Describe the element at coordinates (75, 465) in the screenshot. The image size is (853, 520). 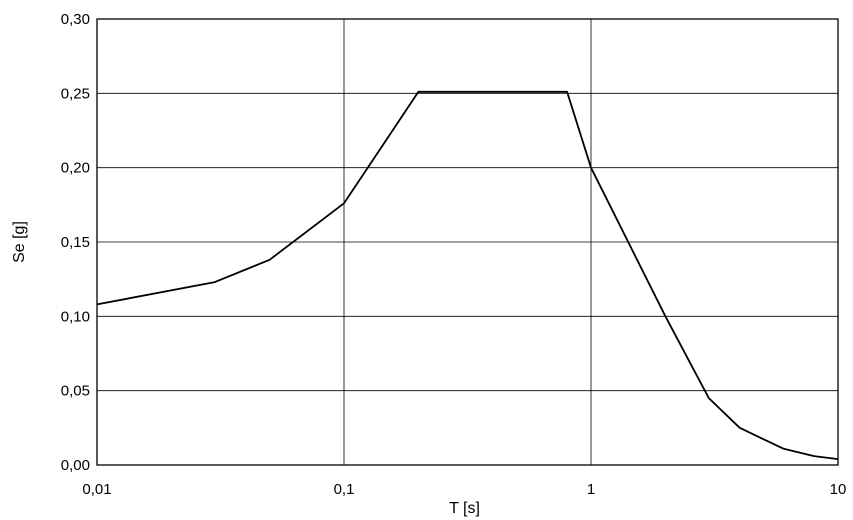
I see `y-tick-label: 0,00` at that location.